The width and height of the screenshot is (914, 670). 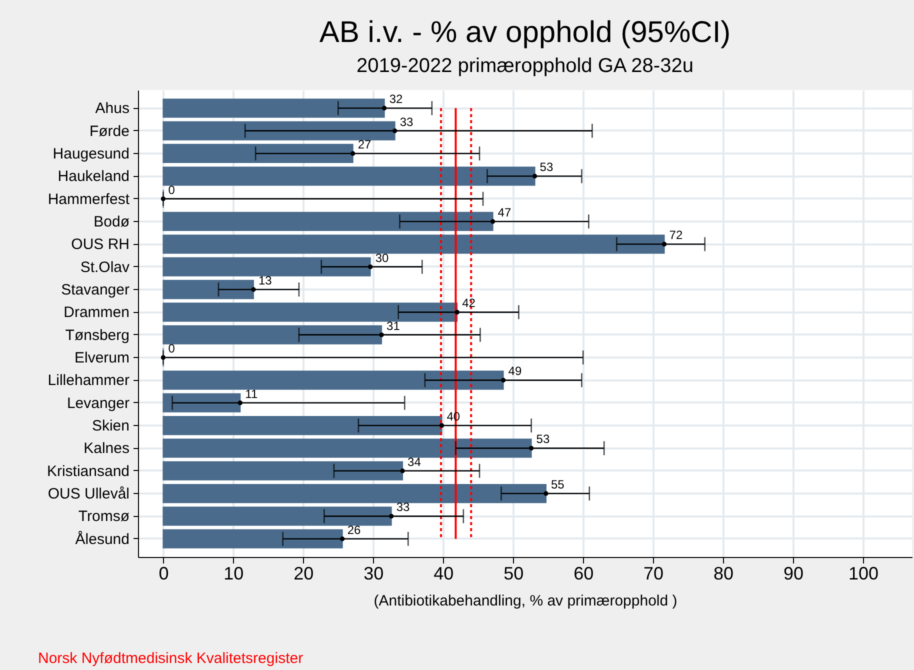 I want to click on y-tick-label: Haukeland, so click(x=94, y=177).